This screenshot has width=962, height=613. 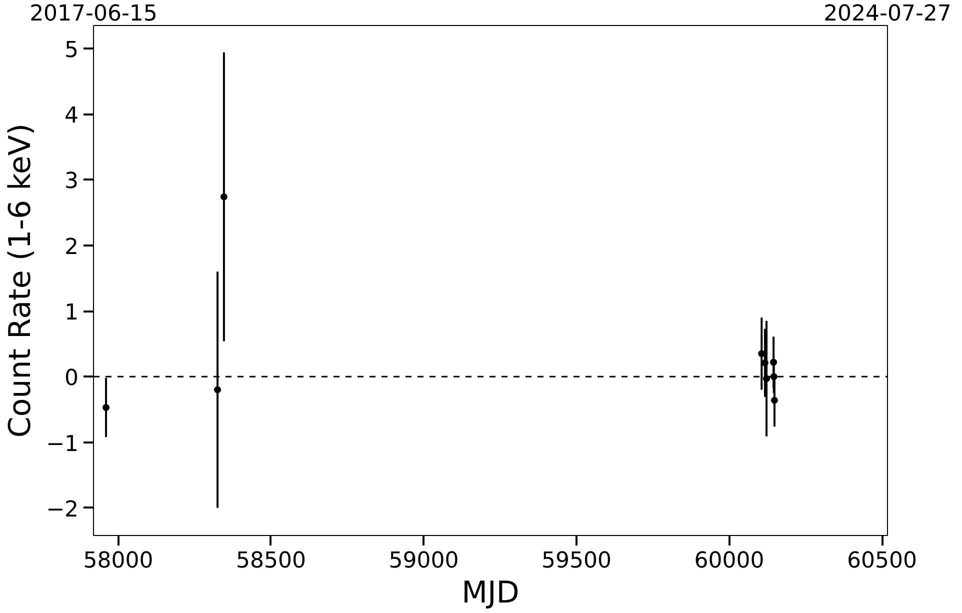 What do you see at coordinates (71, 379) in the screenshot?
I see `y-tick-label: 0` at bounding box center [71, 379].